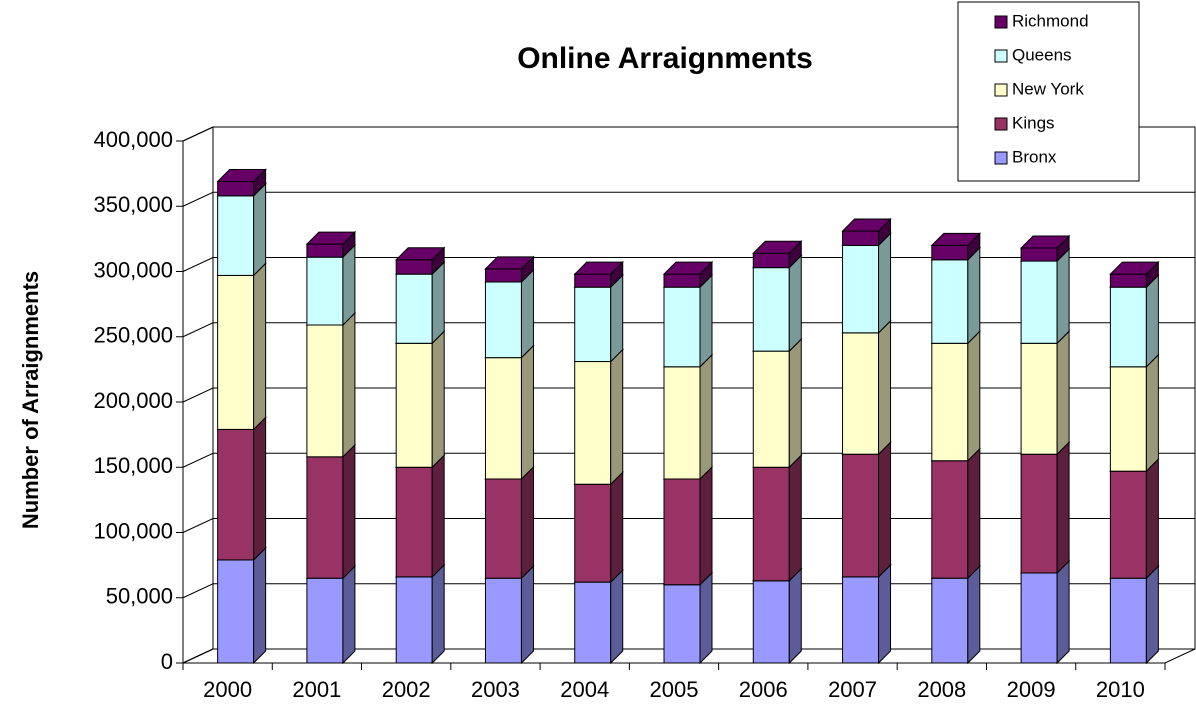 The width and height of the screenshot is (1196, 721). Describe the element at coordinates (1031, 689) in the screenshot. I see `x-tick-label: 2009` at that location.